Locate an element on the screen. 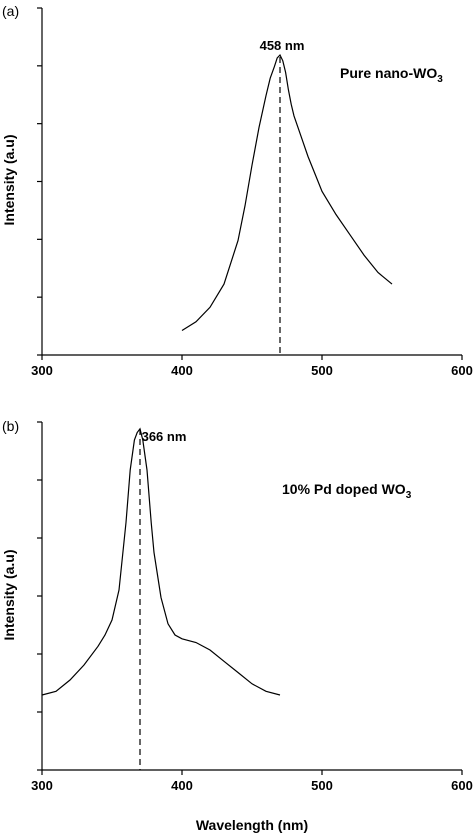 This screenshot has height=837, width=474. series-label-b: 10% Pd doped WO3 is located at coordinates (347, 491).